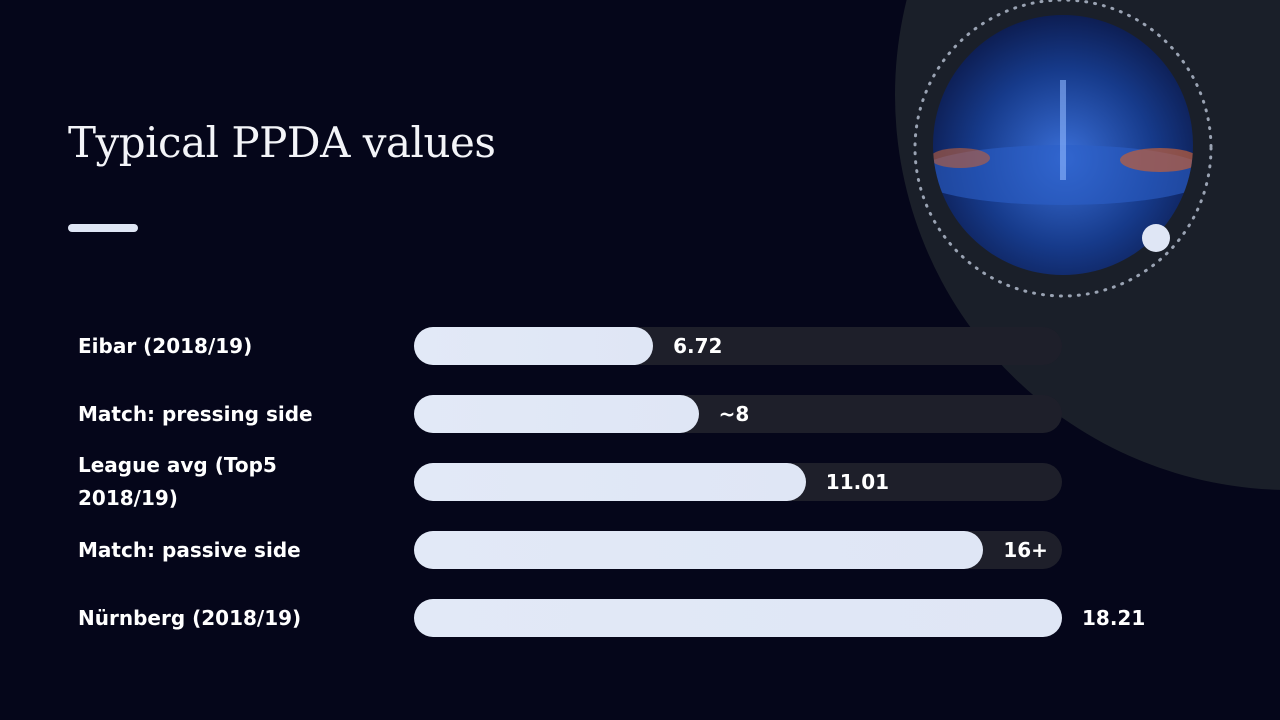 The image size is (1280, 720). Describe the element at coordinates (1114, 618) in the screenshot. I see `value-label: 18.21` at that location.